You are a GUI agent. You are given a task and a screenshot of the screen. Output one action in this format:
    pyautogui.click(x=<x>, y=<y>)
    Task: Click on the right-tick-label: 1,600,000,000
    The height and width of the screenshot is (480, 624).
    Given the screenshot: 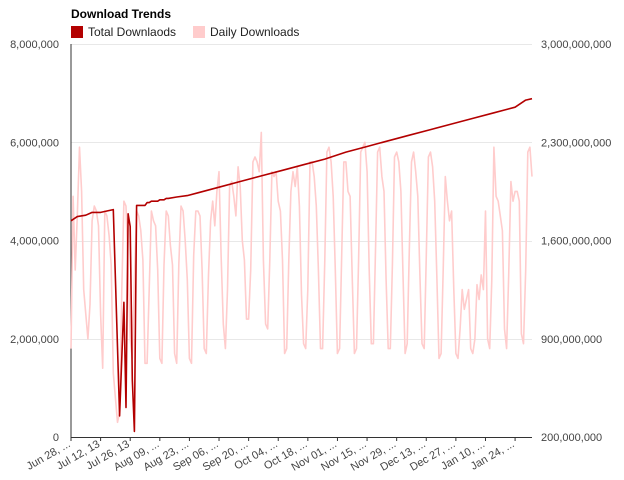 What is the action you would take?
    pyautogui.click(x=576, y=242)
    